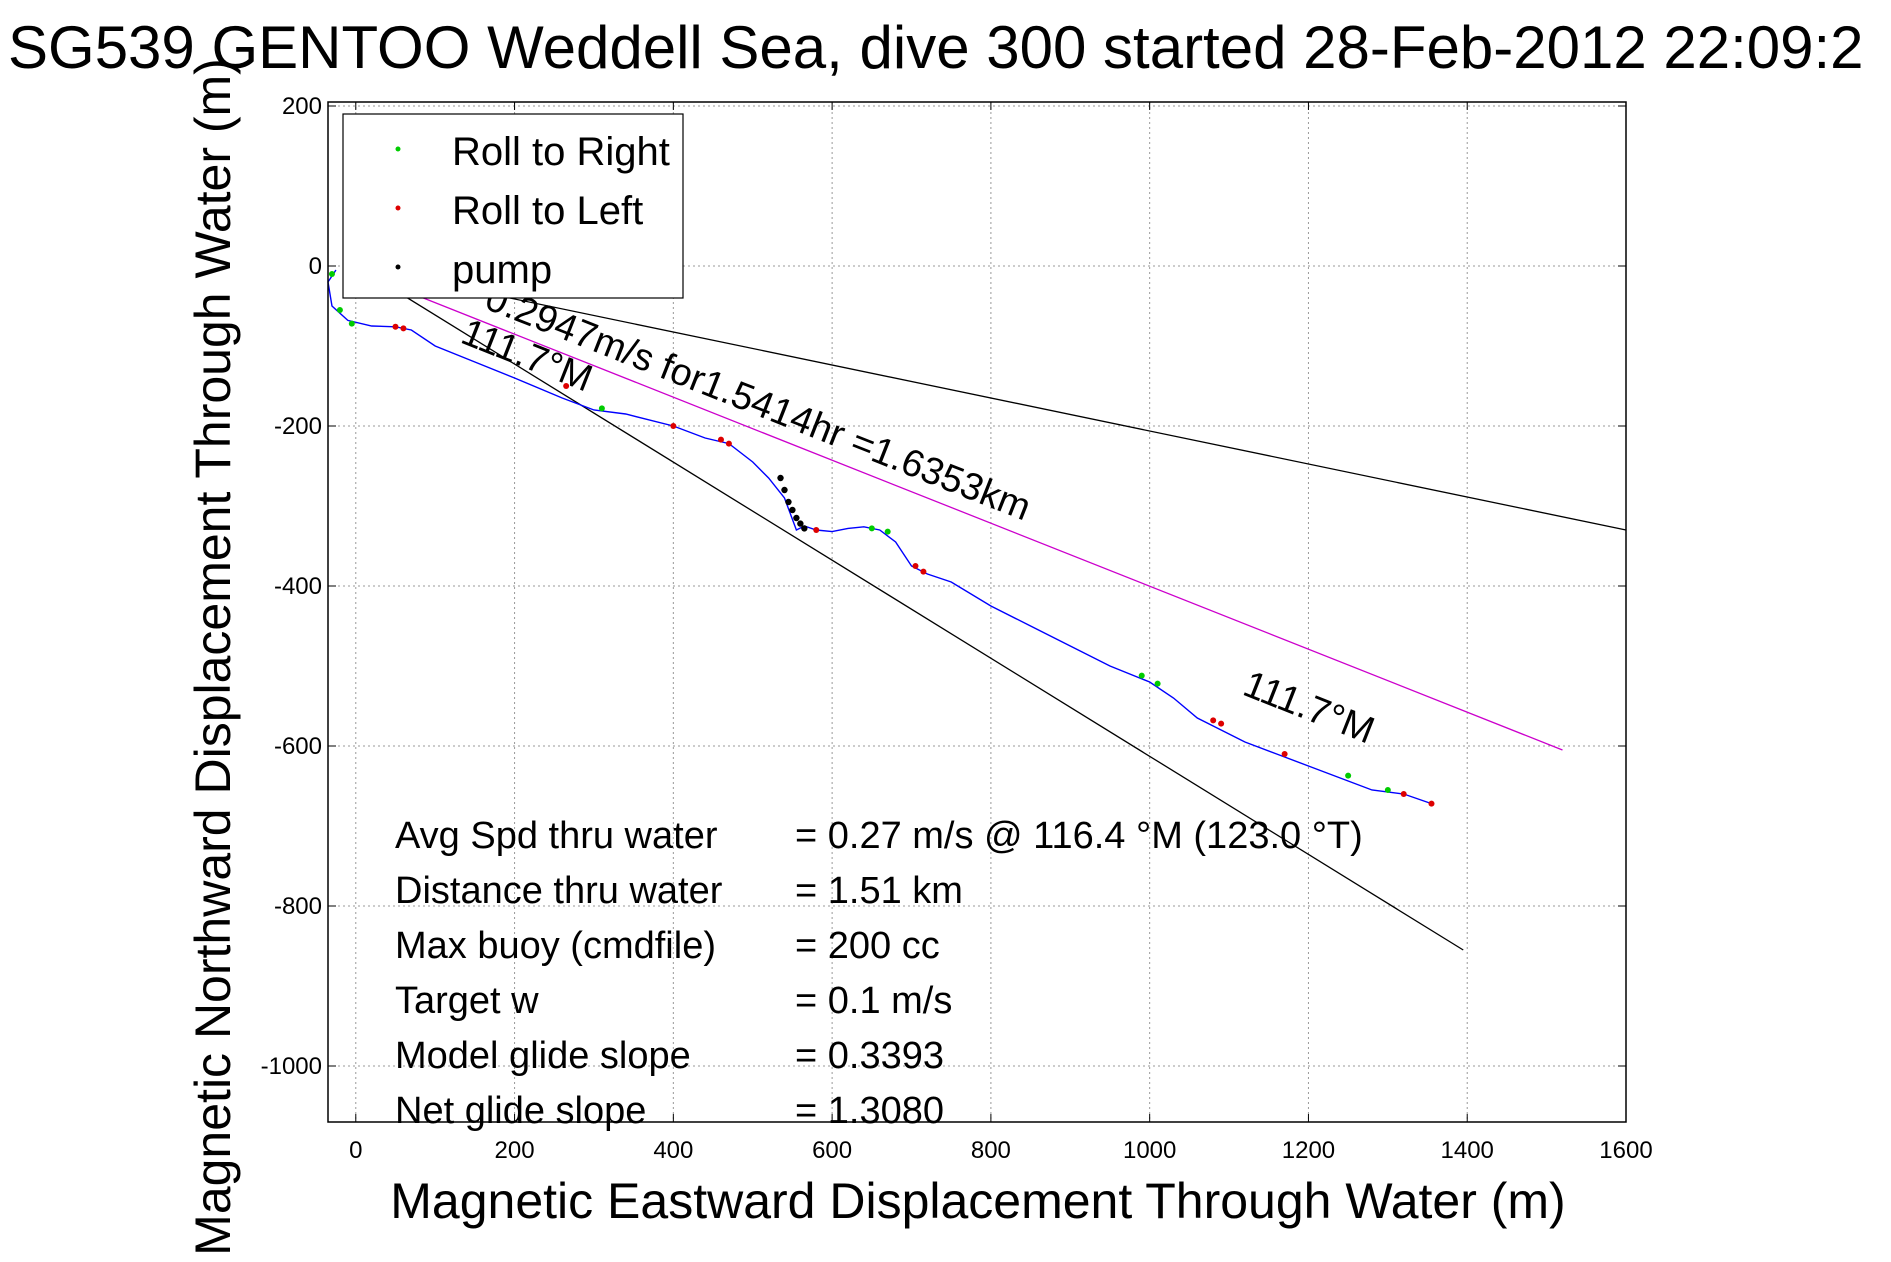  What do you see at coordinates (873, 1001) in the screenshot?
I see `stat-value: = 0.1 m/s` at bounding box center [873, 1001].